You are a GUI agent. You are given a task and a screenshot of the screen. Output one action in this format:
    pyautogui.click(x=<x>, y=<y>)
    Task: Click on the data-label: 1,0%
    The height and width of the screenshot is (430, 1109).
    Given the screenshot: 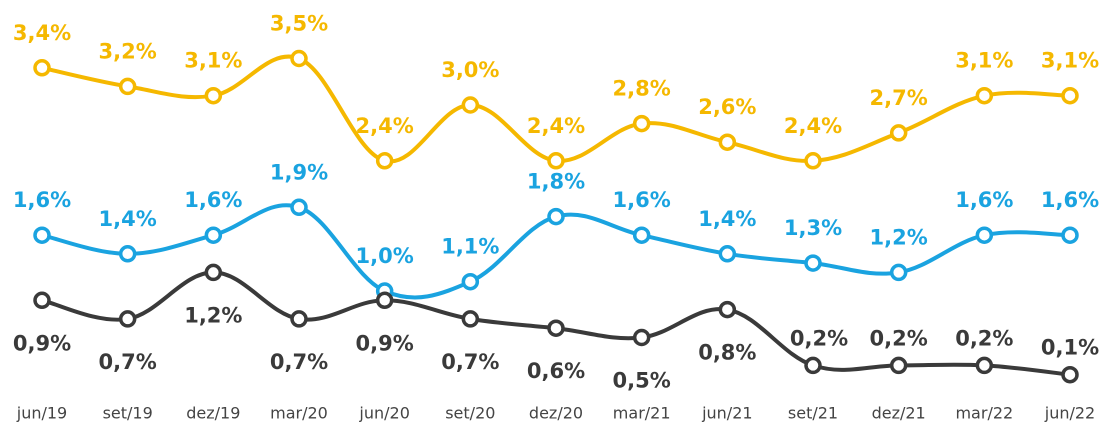 What is the action you would take?
    pyautogui.click(x=385, y=256)
    